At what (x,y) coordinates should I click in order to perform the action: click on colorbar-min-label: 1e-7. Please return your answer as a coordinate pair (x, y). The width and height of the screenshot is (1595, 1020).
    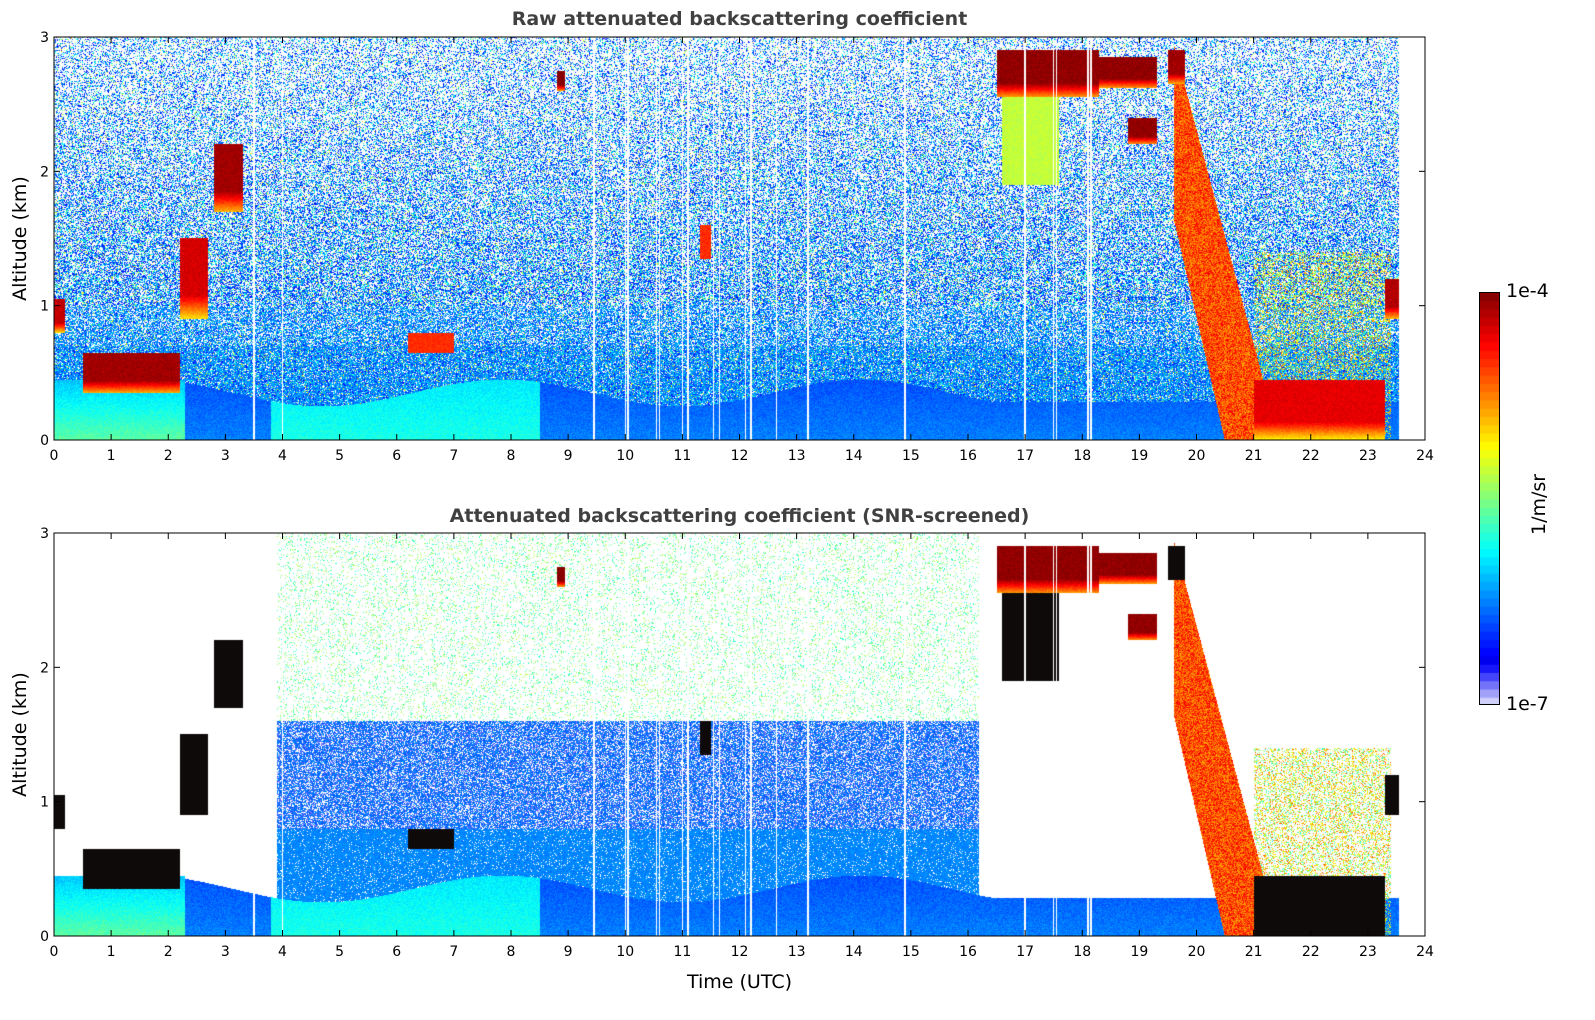
    Looking at the image, I should click on (1527, 704).